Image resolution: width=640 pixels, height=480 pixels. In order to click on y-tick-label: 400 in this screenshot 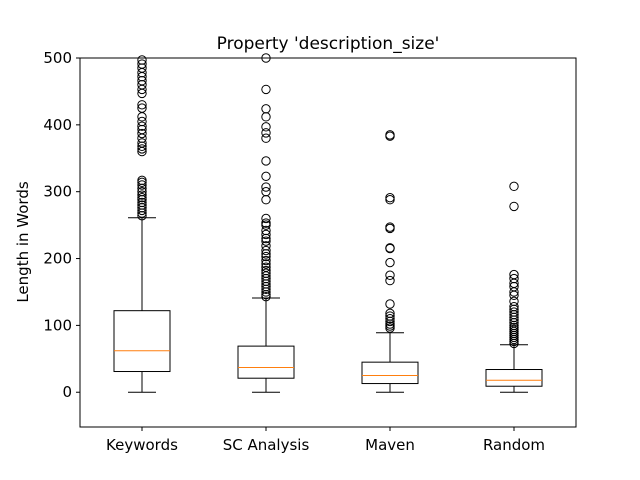, I will do `click(57, 125)`.